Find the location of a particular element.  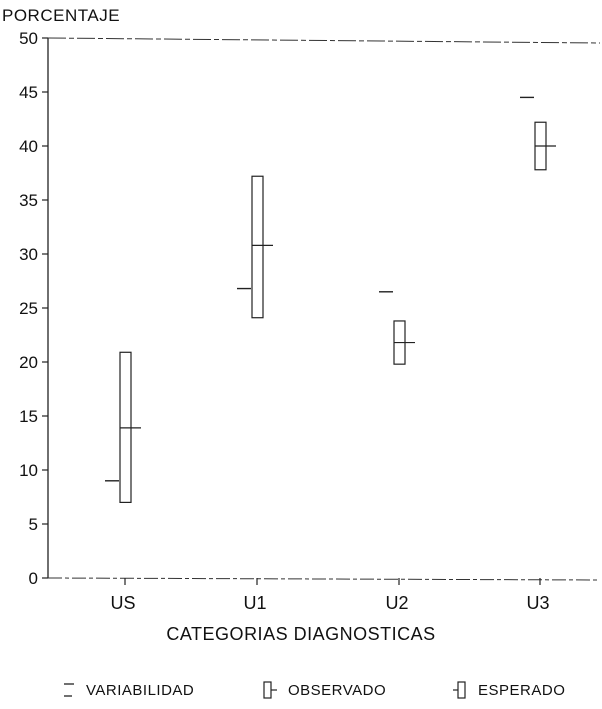

esperado-symbol-icon is located at coordinates (459, 690).